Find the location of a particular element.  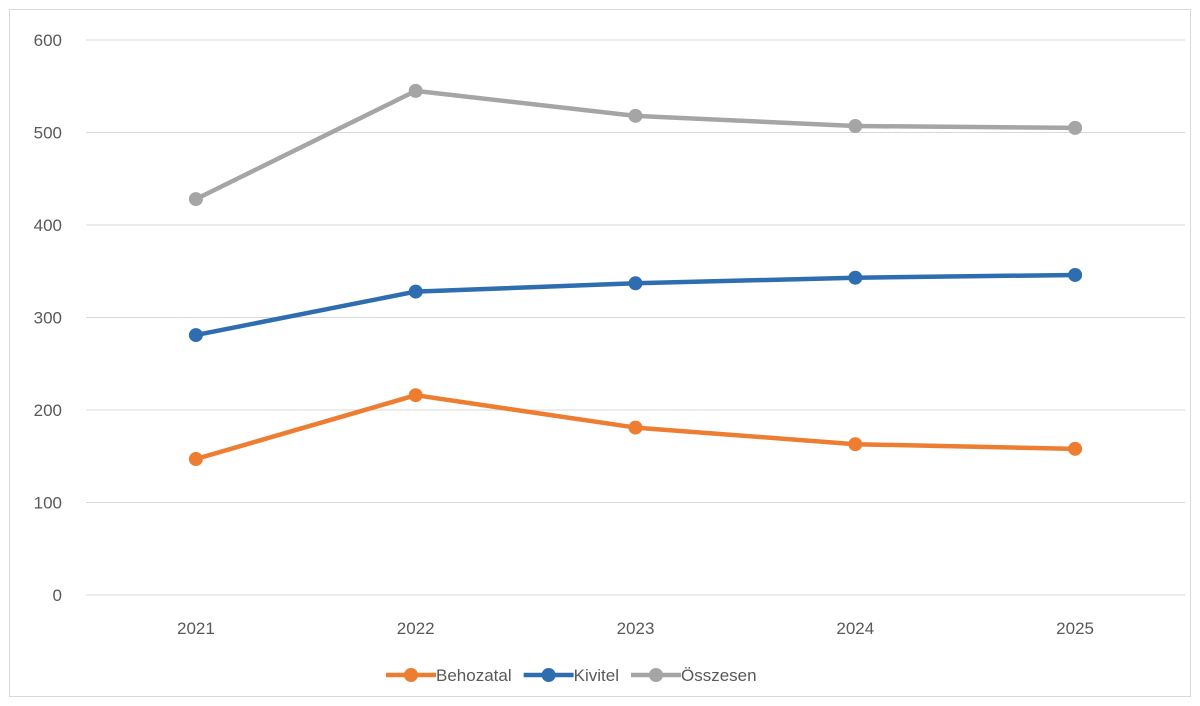

x-tick-label: 2023 is located at coordinates (636, 628).